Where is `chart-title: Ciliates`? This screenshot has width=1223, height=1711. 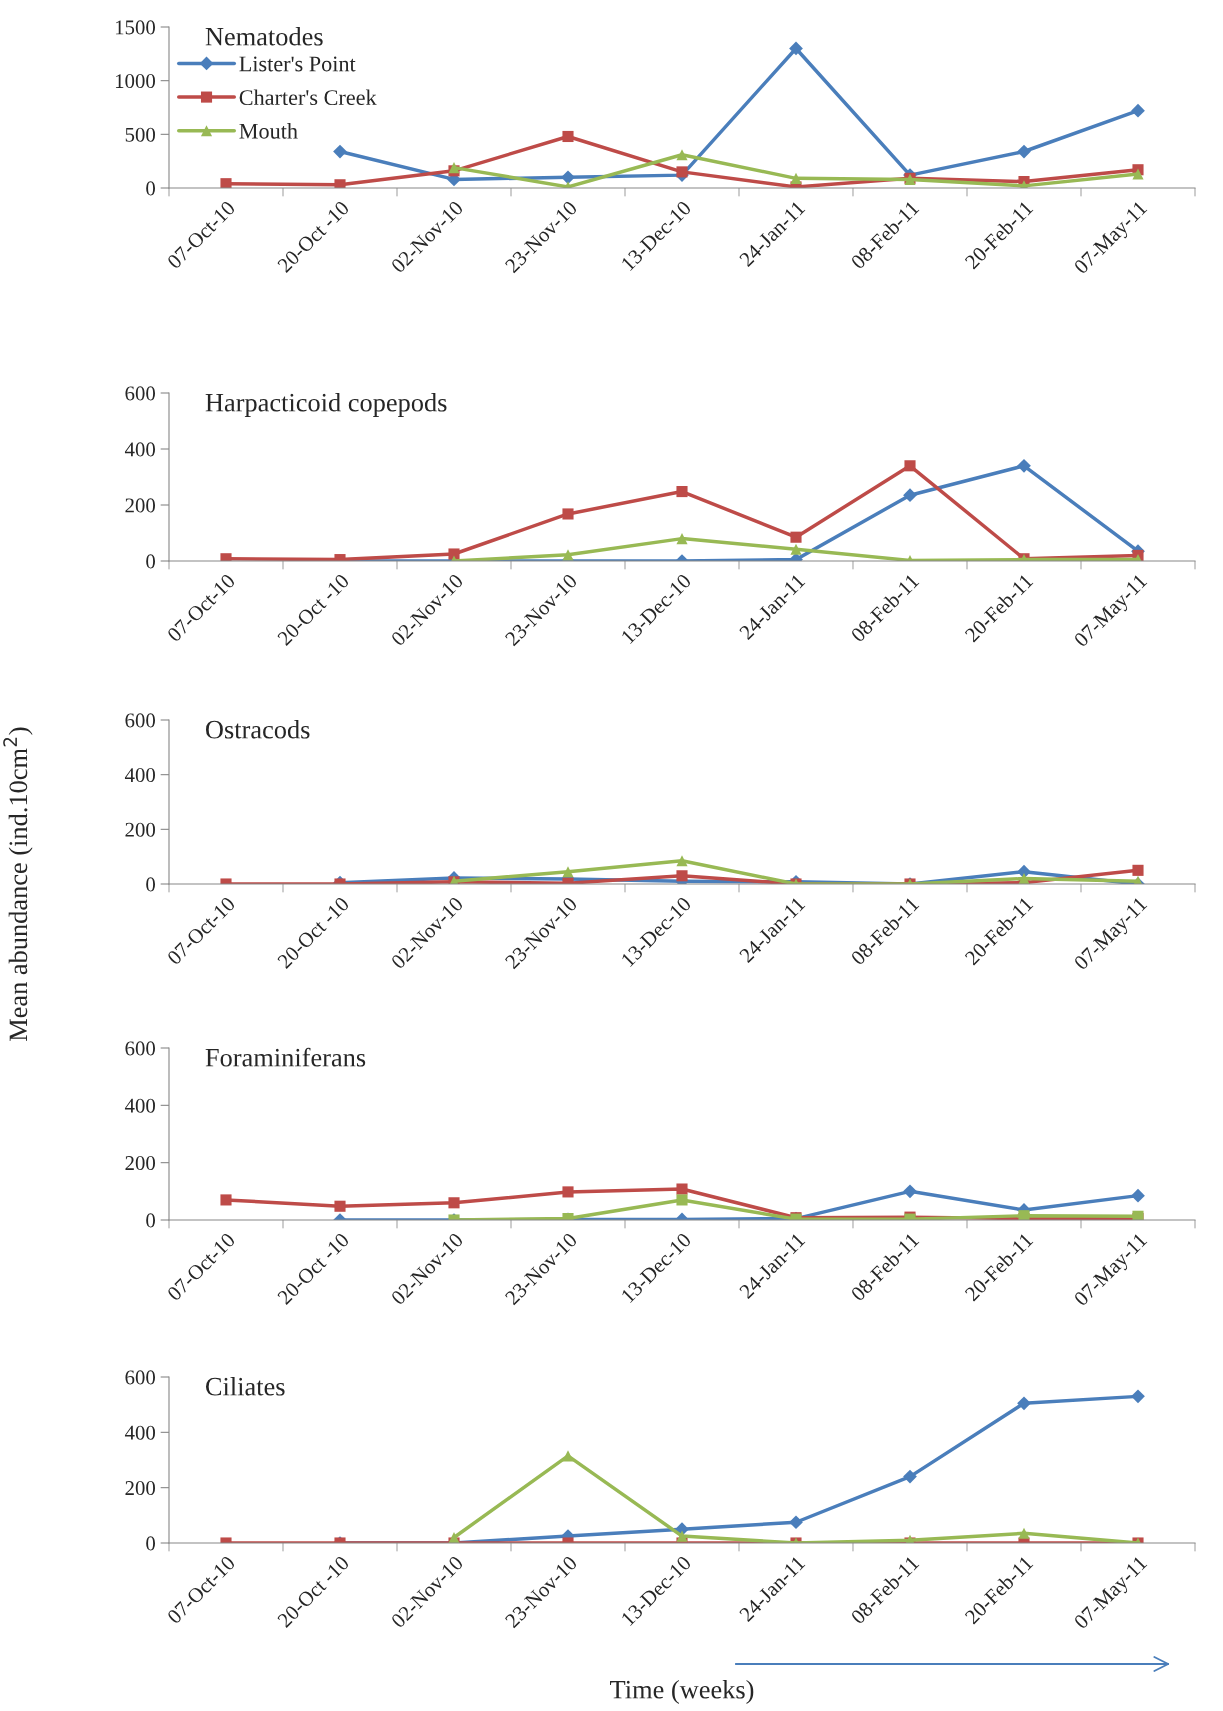 chart-title: Ciliates is located at coordinates (245, 1386).